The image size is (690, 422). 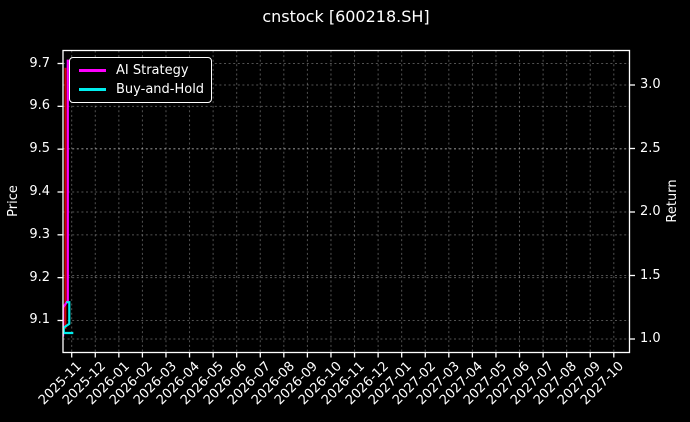 What do you see at coordinates (650, 275) in the screenshot?
I see `return-tick-label: 1.5` at bounding box center [650, 275].